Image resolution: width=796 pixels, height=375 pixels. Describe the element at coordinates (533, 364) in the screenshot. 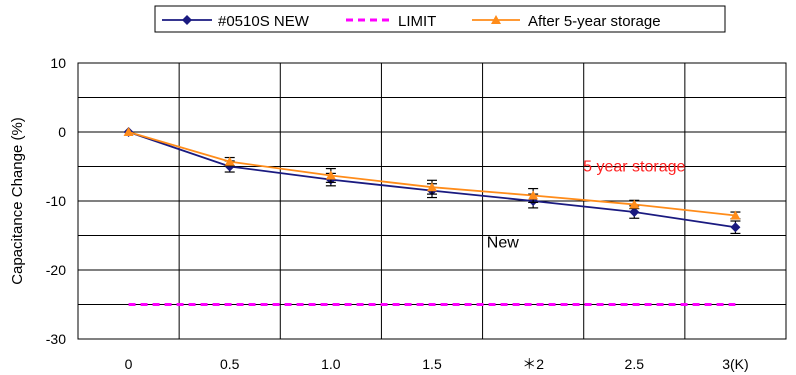

I see `x-tick-label: ＊2` at that location.